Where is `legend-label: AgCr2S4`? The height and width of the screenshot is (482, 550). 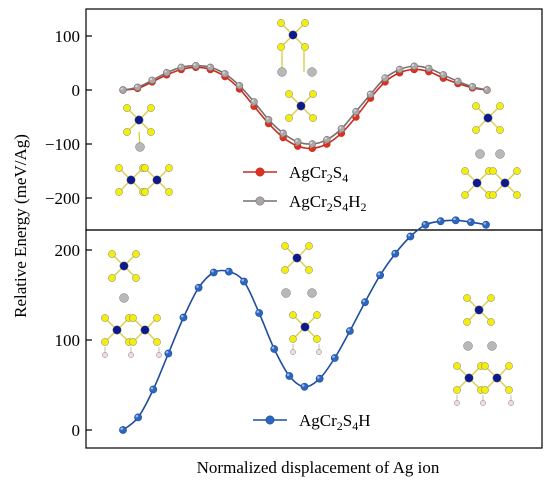
legend-label: AgCr2S4 is located at coordinates (318, 174).